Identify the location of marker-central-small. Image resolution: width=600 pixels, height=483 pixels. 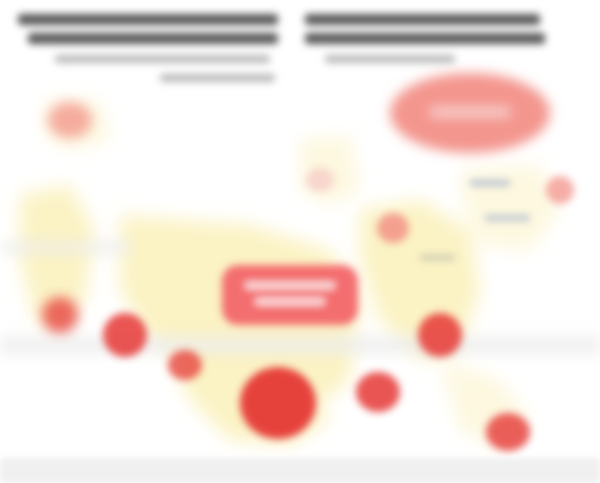
(185, 365).